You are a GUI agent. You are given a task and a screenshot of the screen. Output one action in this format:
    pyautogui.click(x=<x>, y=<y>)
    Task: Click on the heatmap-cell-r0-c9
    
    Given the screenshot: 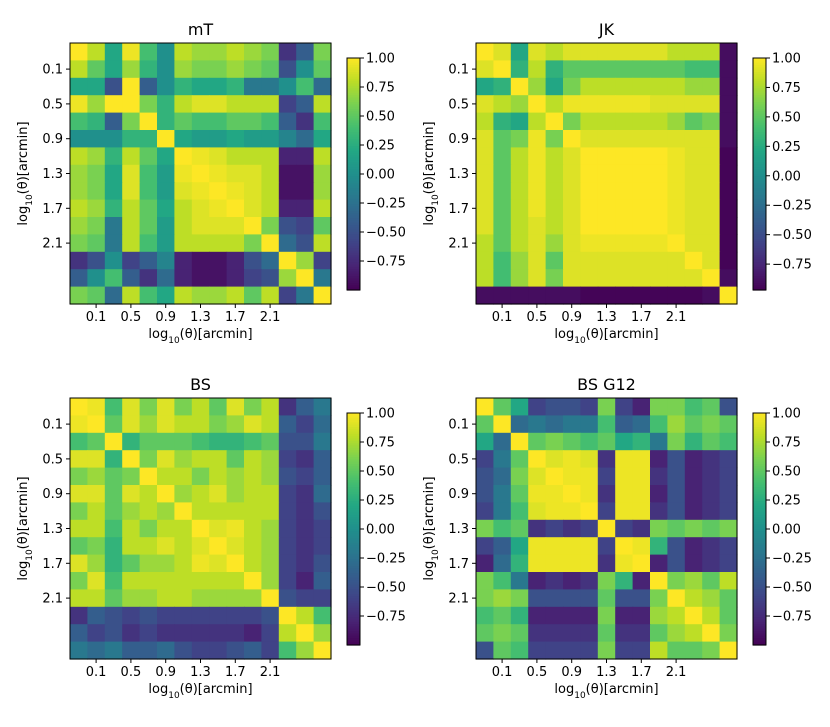 What is the action you would take?
    pyautogui.click(x=641, y=407)
    